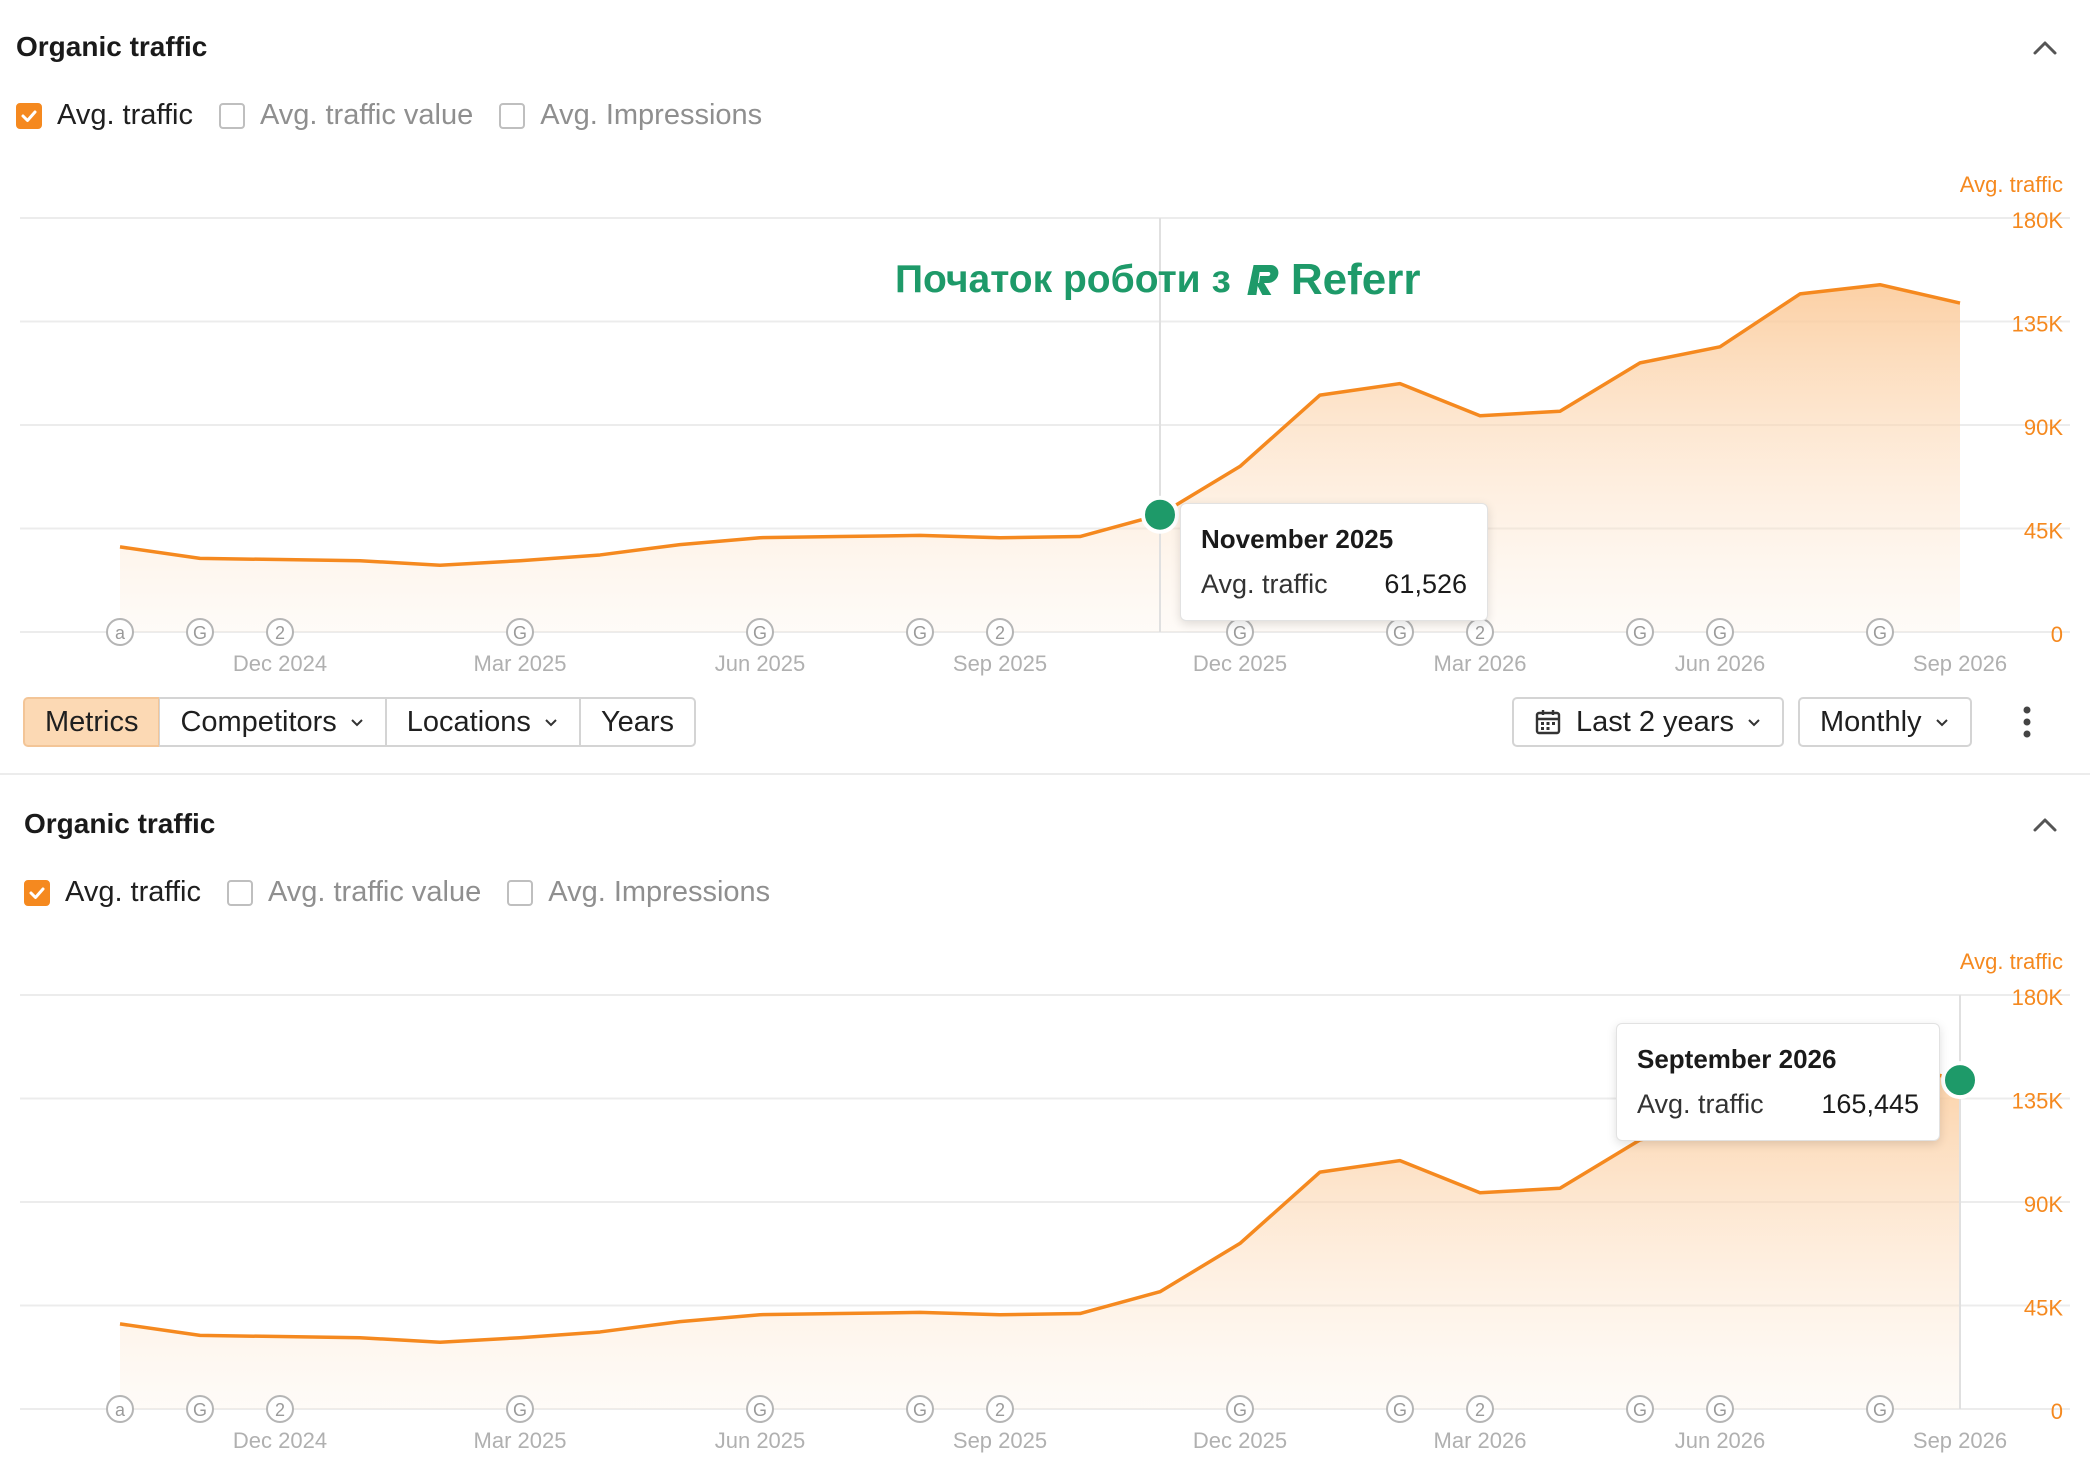  I want to click on toolbar-tab-metrics: Metrics, so click(91, 722).